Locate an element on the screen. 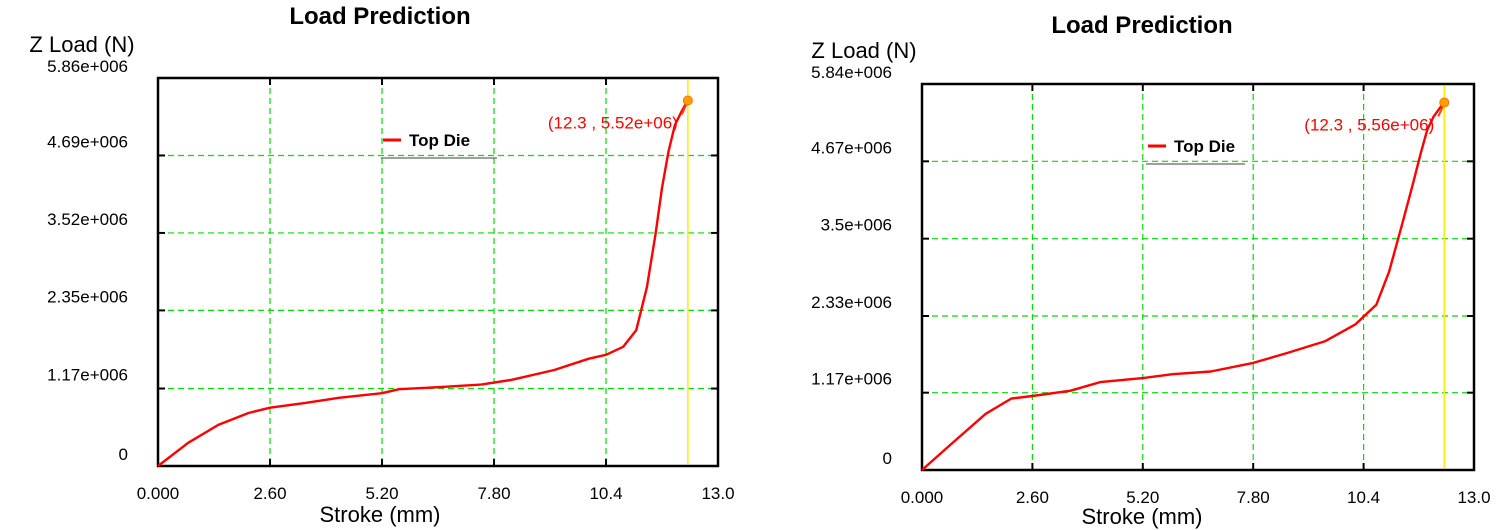 Image resolution: width=1508 pixels, height=530 pixels. y-tick-label: 3.5e+006 is located at coordinates (856, 225).